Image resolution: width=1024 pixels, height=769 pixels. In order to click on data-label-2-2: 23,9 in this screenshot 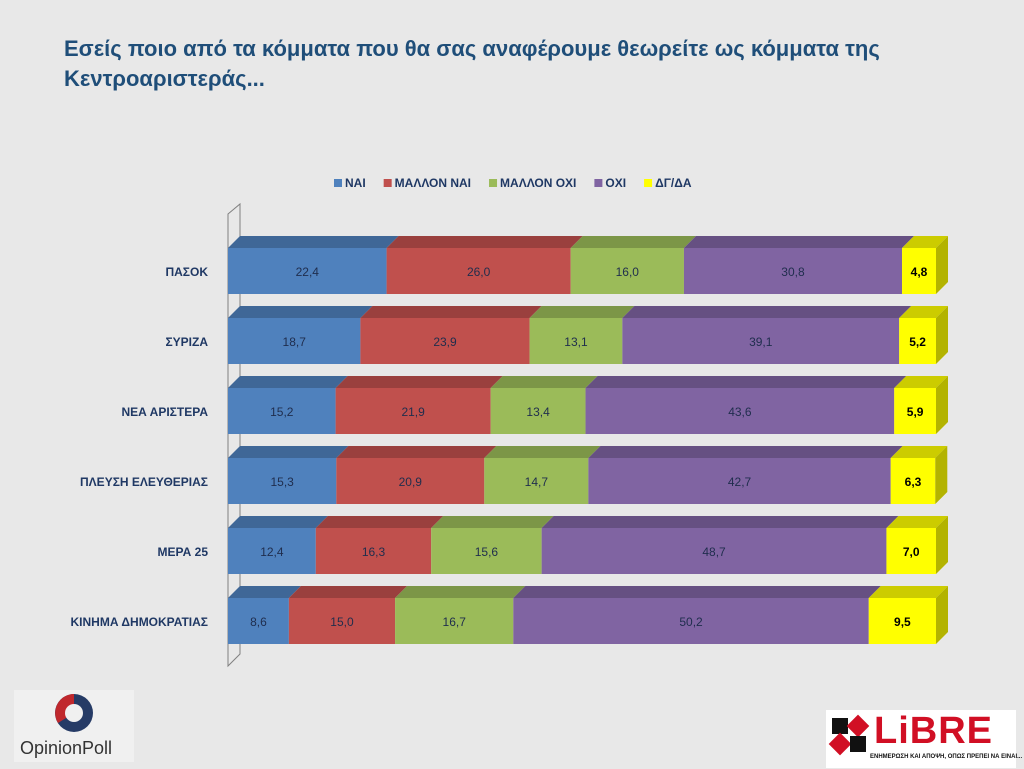, I will do `click(445, 342)`.